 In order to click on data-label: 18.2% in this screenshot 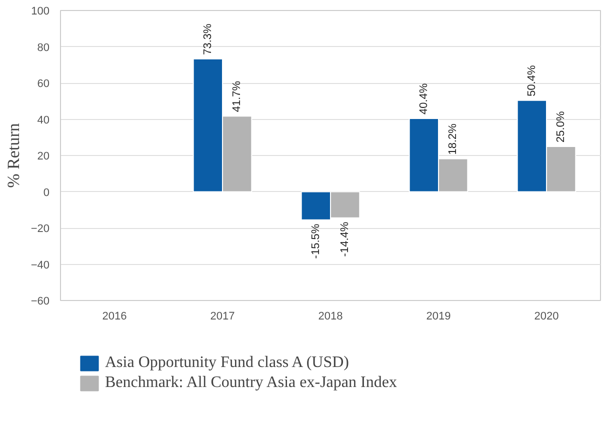, I will do `click(453, 139)`.